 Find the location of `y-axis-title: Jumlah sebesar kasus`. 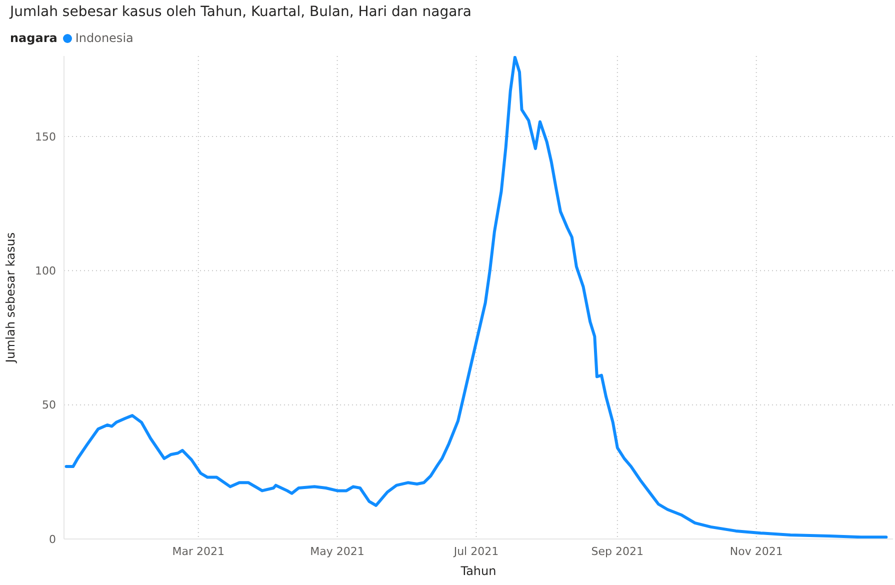

y-axis-title: Jumlah sebesar kasus is located at coordinates (10, 298).